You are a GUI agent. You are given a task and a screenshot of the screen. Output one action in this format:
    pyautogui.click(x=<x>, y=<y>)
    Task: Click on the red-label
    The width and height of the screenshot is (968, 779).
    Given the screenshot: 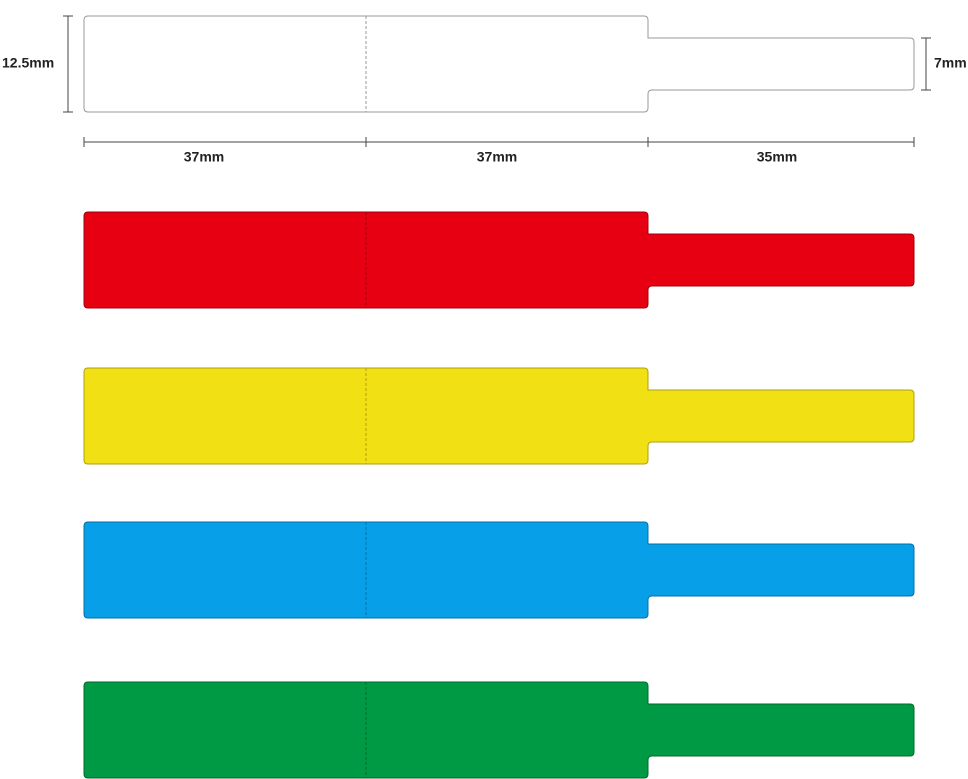 What is the action you would take?
    pyautogui.click(x=499, y=260)
    